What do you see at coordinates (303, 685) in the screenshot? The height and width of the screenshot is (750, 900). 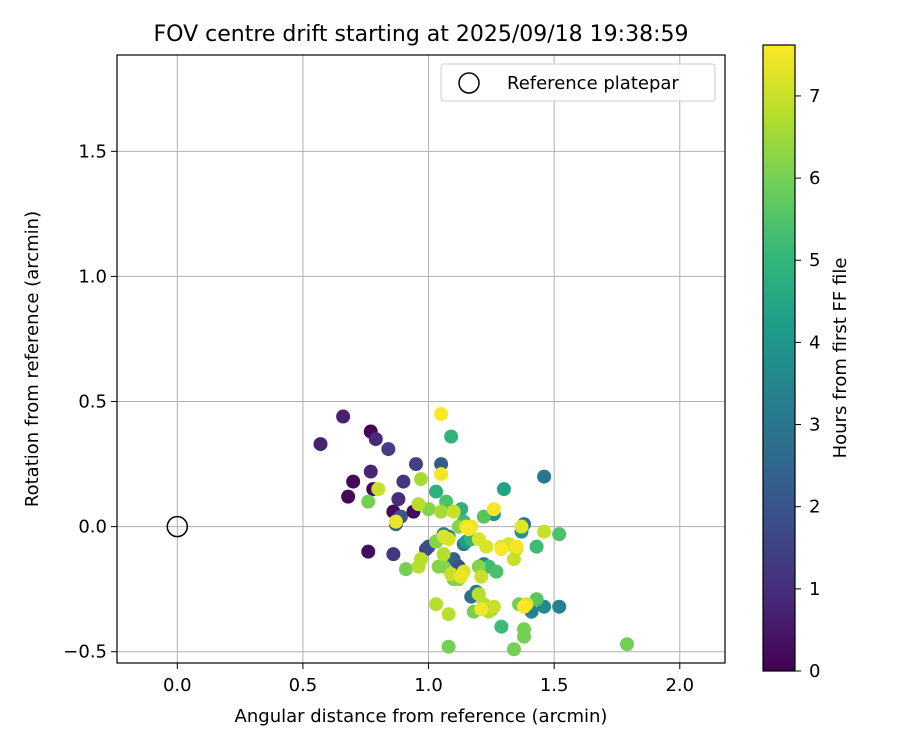 I see `x-tick-label: 0.5` at bounding box center [303, 685].